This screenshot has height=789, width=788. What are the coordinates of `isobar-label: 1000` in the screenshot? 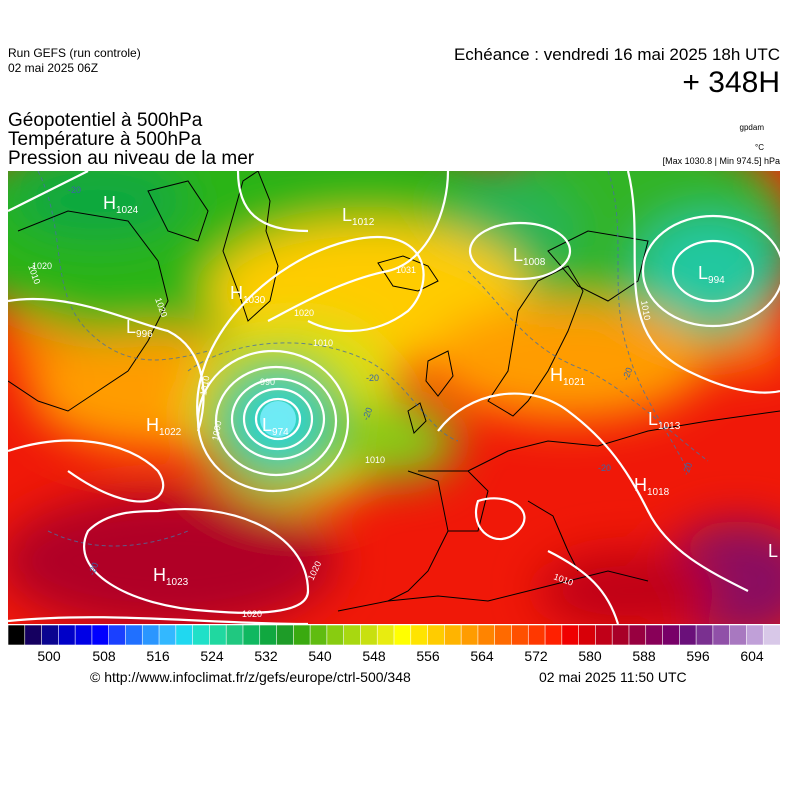 It's located at (216, 430).